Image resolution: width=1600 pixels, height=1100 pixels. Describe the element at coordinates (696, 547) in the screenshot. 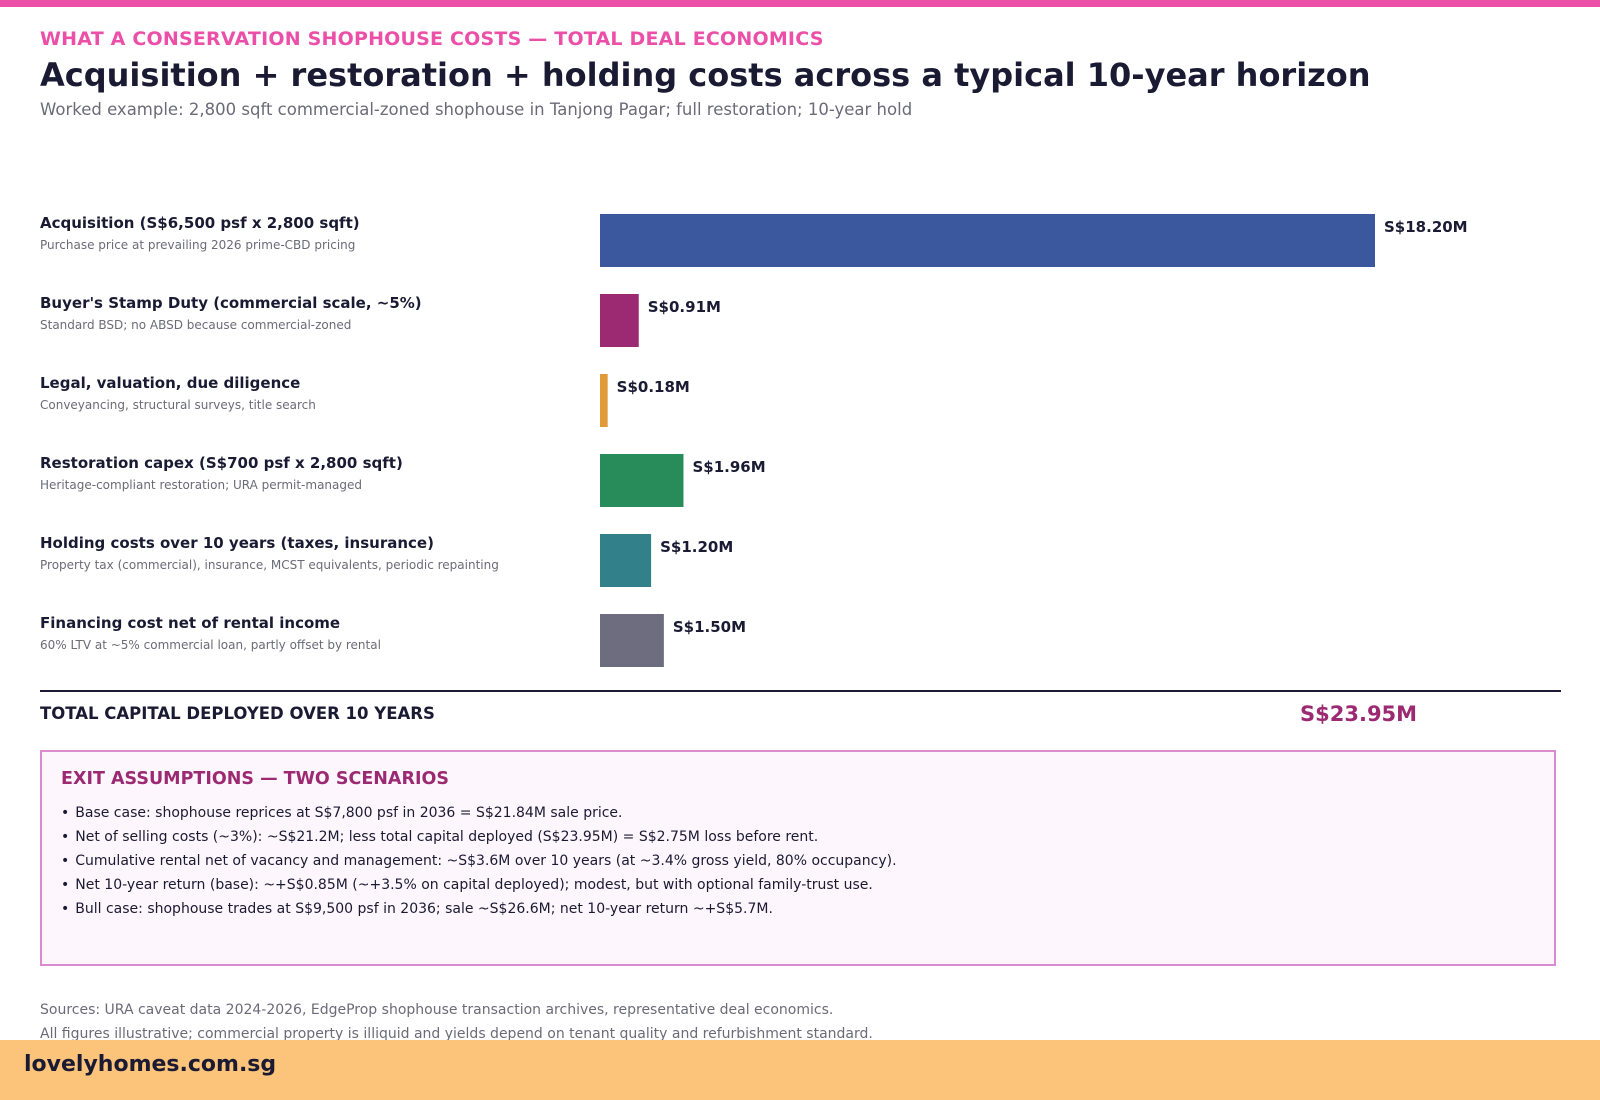

I see `bar-value-label-4: S$1.20M` at that location.